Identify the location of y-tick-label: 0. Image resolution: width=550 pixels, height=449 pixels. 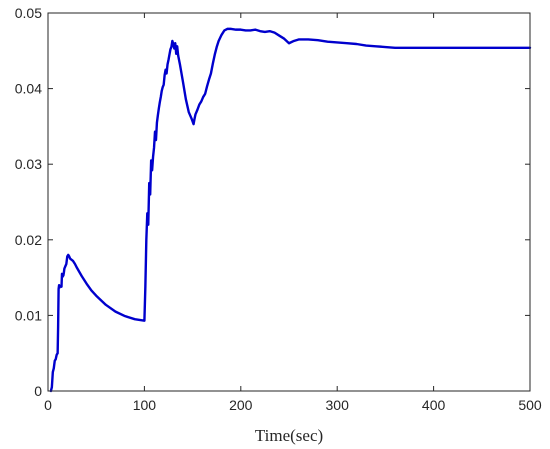
(38, 391).